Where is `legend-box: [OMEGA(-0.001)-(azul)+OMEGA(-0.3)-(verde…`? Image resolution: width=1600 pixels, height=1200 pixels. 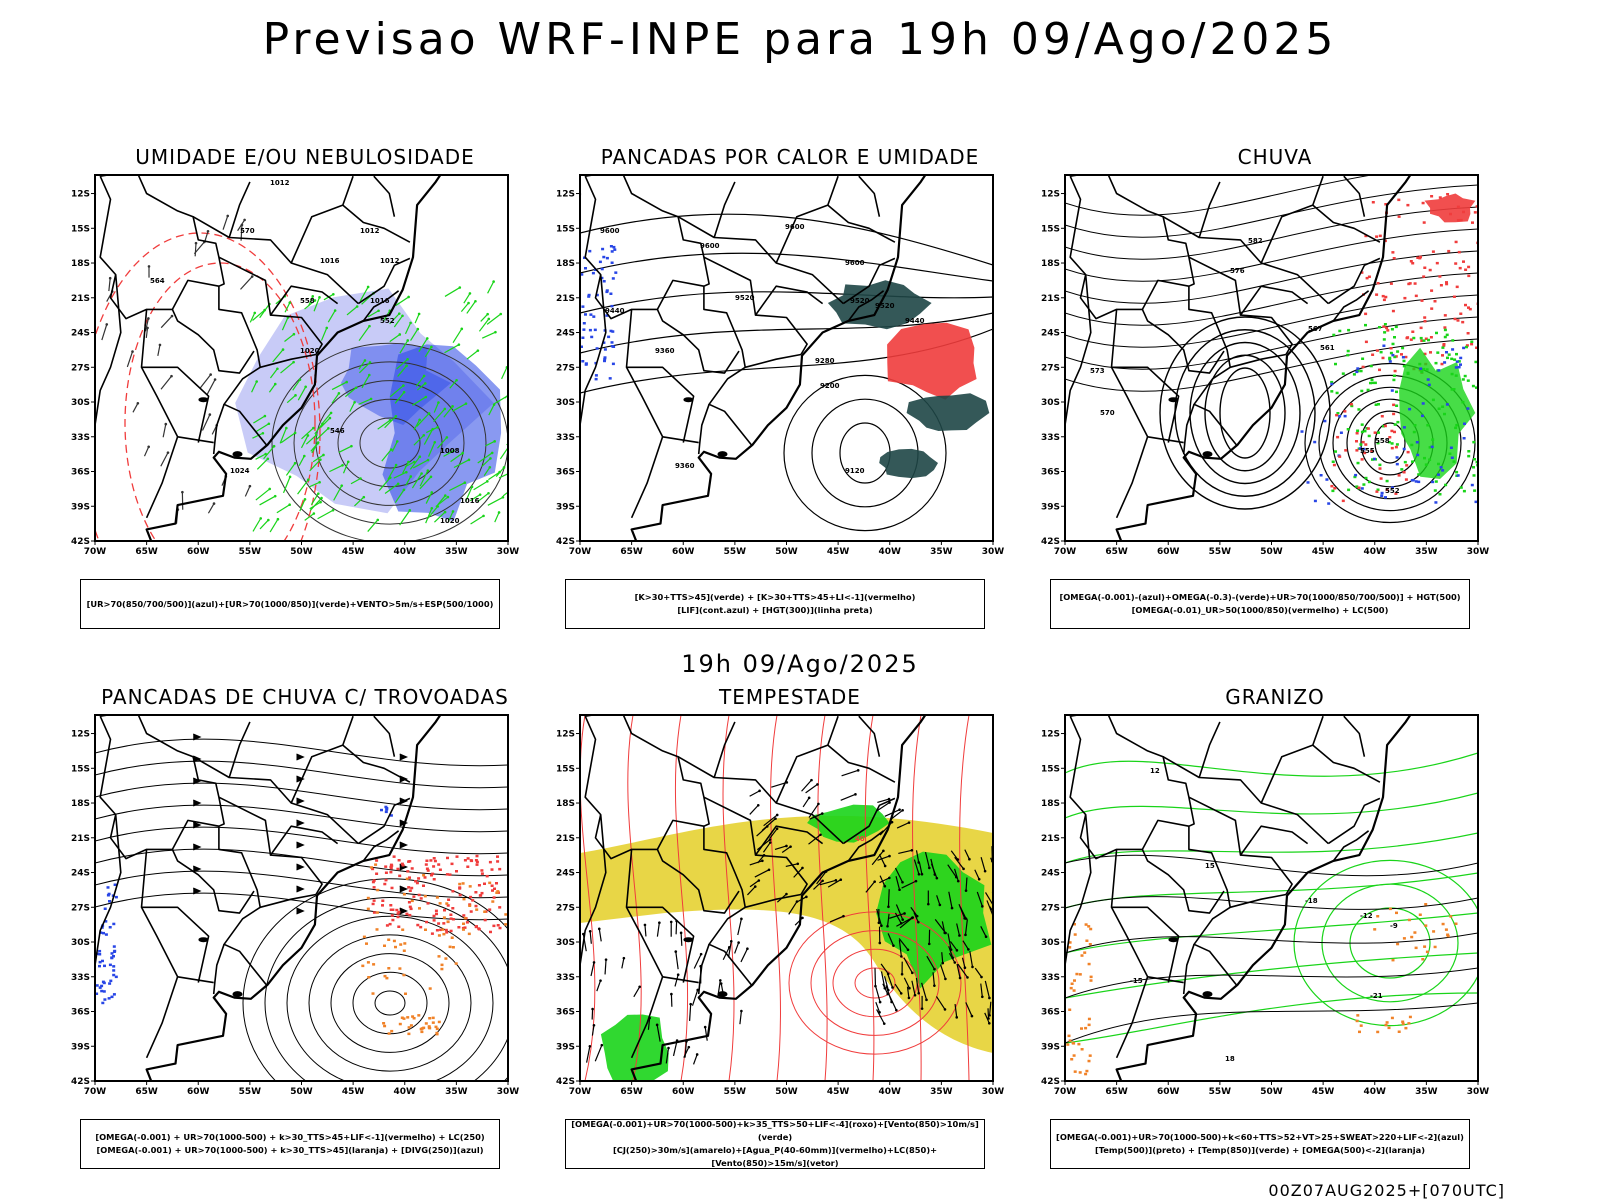
legend-box: [OMEGA(-0.001)-(azul)+OMEGA(-0.3)-(verde… is located at coordinates (1260, 604).